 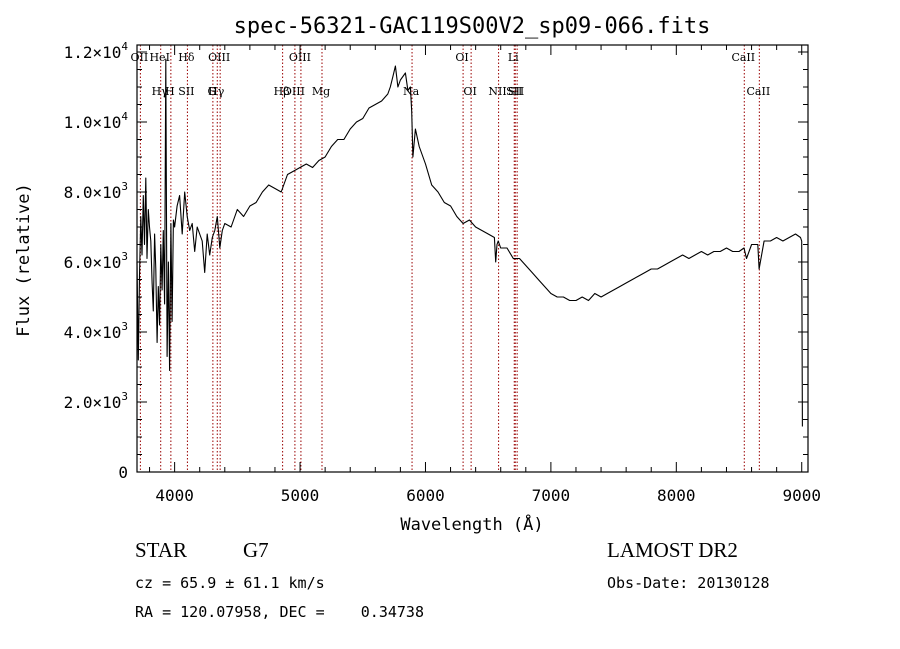 What do you see at coordinates (294, 91) in the screenshot?
I see `line-label-lower: OIII` at bounding box center [294, 91].